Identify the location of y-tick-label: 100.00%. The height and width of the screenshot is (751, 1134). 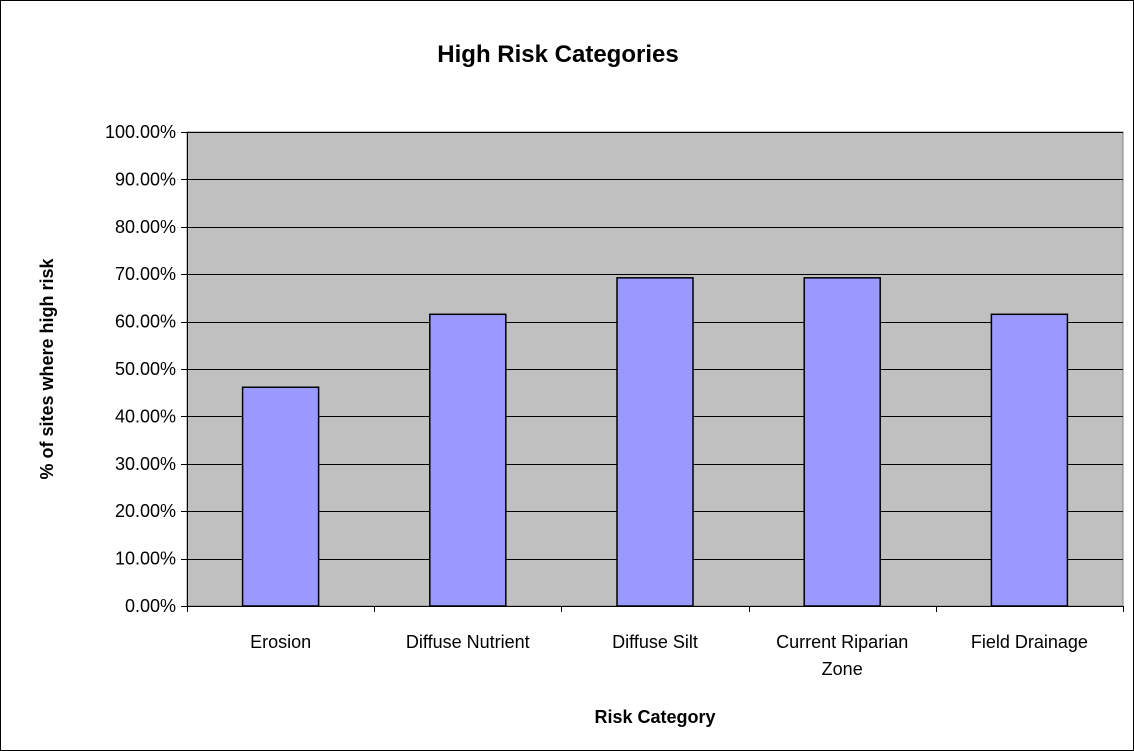
(140, 132).